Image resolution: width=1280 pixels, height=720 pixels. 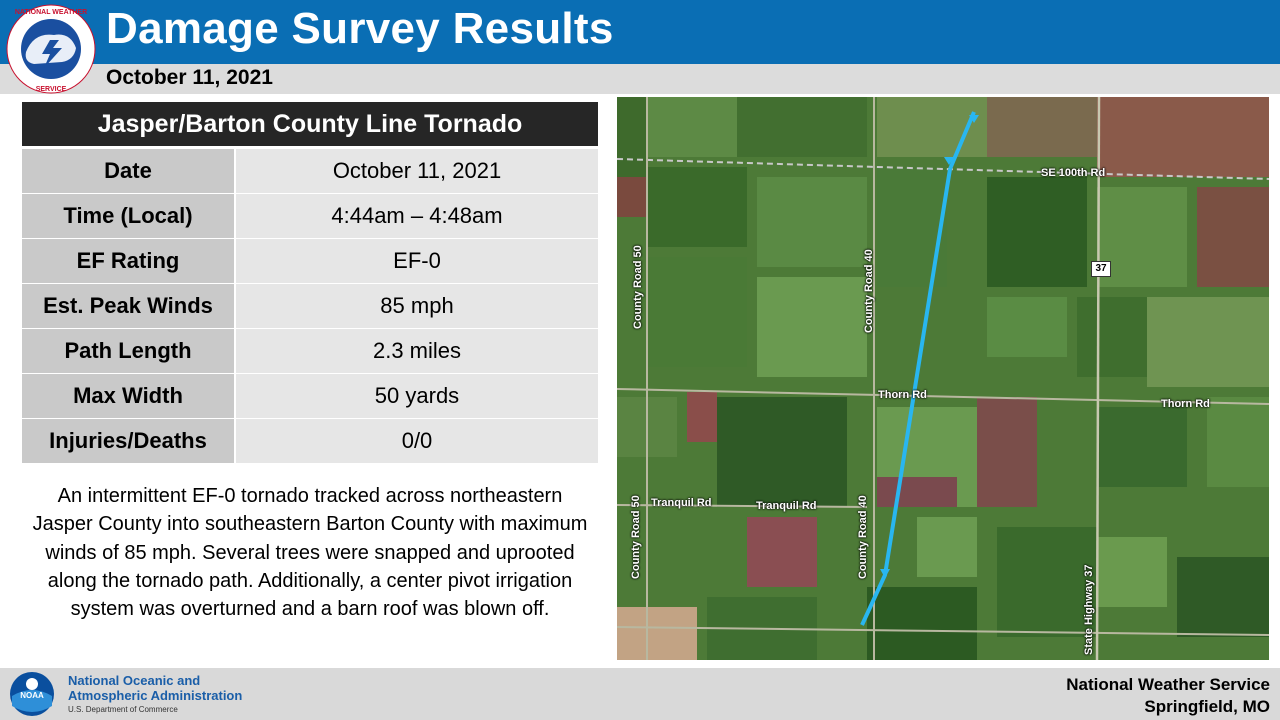 I want to click on svg-text: SERVICE, so click(x=51, y=89).